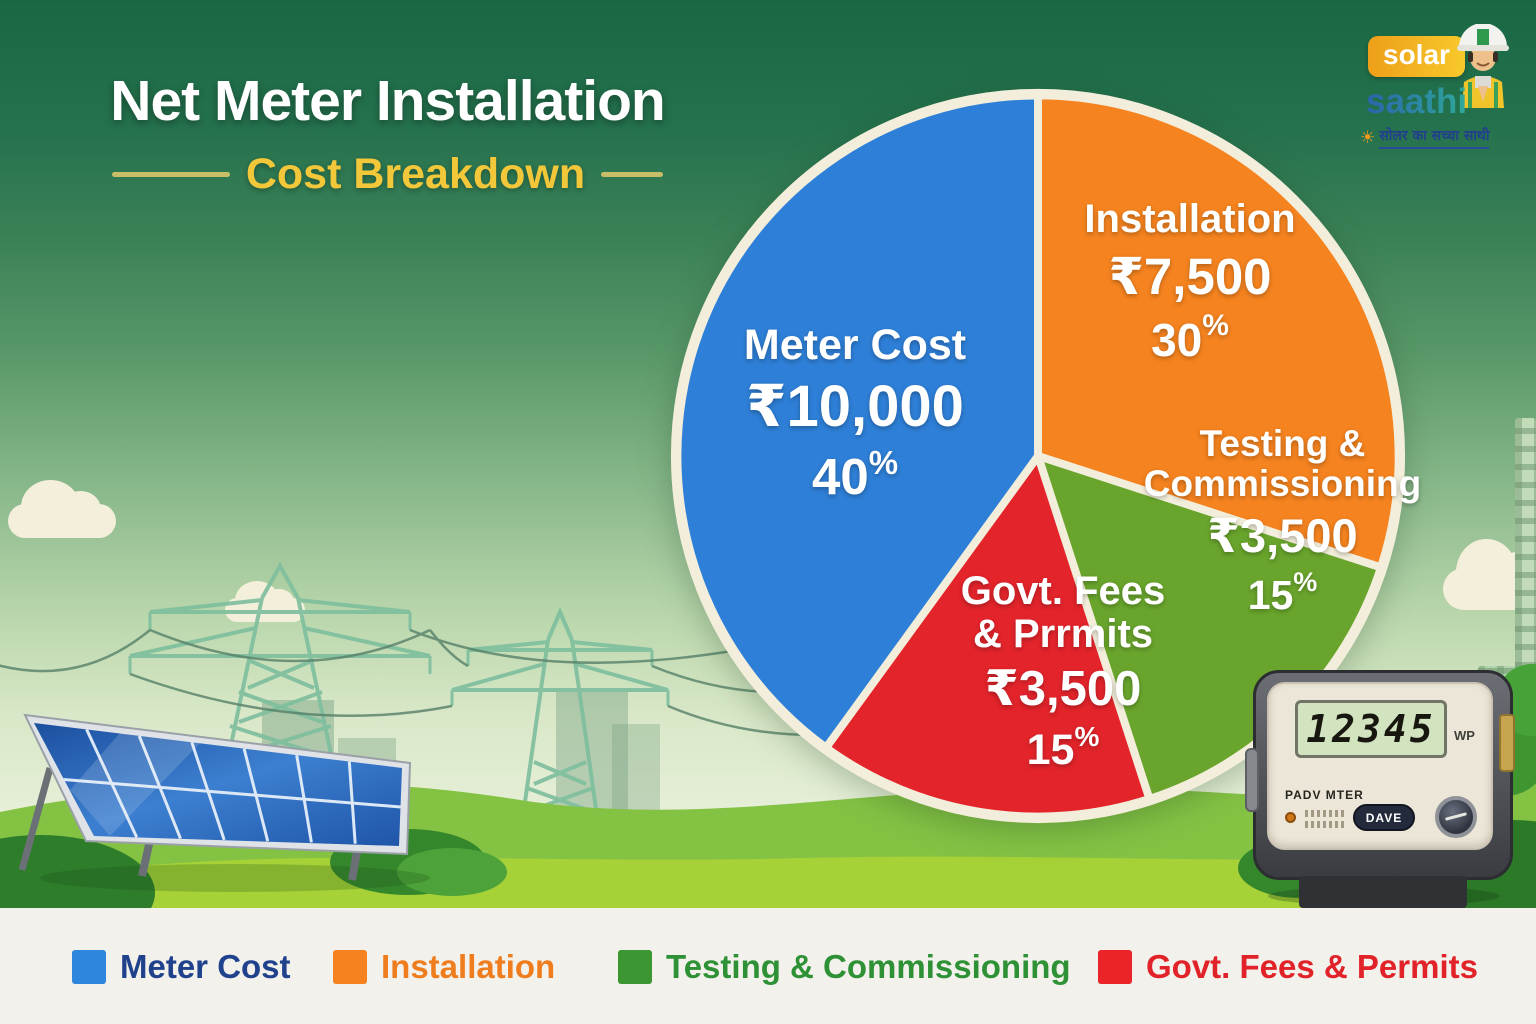 Image resolution: width=1536 pixels, height=1024 pixels. Describe the element at coordinates (1417, 101) in the screenshot. I see `brand-logo-saathi: saathi` at that location.